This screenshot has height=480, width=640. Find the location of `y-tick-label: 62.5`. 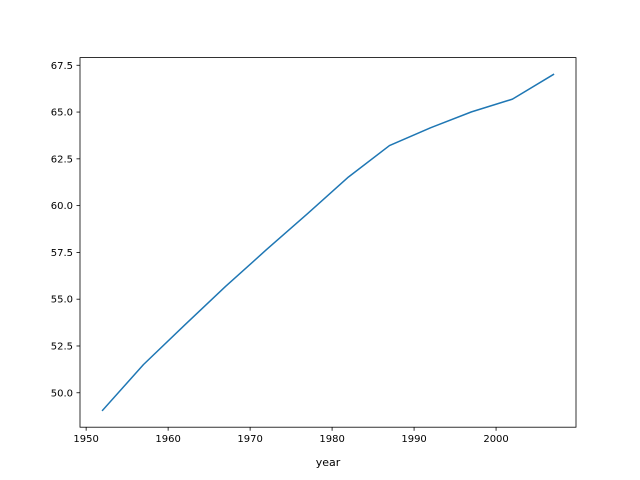

y-tick-label: 62.5 is located at coordinates (62, 159).